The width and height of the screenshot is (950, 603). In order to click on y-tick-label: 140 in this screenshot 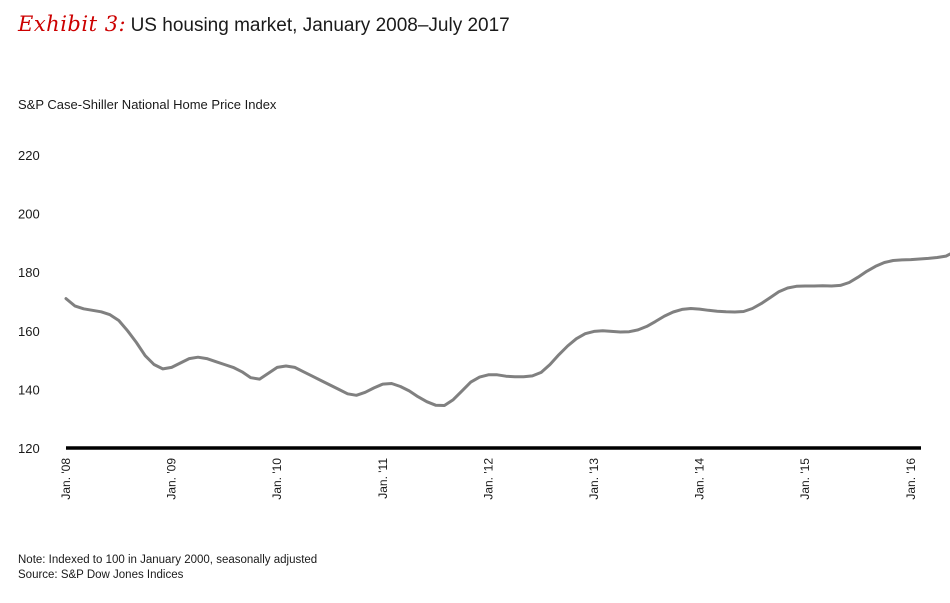, I will do `click(29, 389)`.